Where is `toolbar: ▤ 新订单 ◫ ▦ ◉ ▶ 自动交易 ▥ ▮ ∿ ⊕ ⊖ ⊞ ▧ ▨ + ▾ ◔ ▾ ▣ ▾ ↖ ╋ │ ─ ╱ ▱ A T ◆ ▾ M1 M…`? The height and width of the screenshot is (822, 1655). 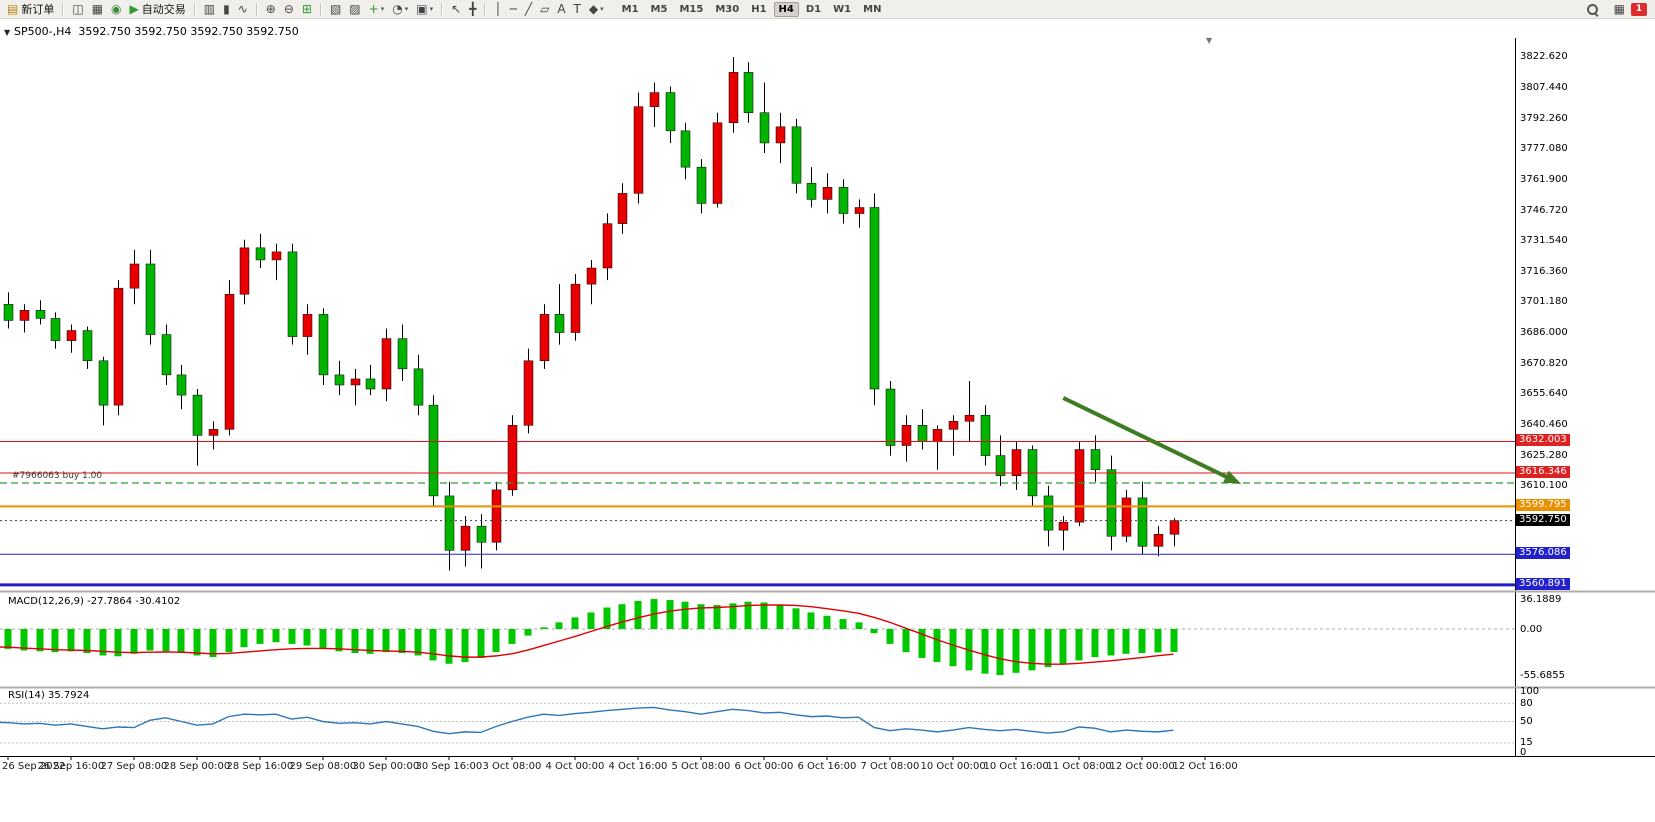
toolbar: ▤ 新订单 ◫ ▦ ◉ ▶ 自动交易 ▥ ▮ ∿ ⊕ ⊖ ⊞ ▧ ▨ + ▾ ◔ ▾ ▣ ▾ ↖ ╋ │ ─ ╱ ▱ A T ◆ ▾ M1 M… is located at coordinates (827, 9).